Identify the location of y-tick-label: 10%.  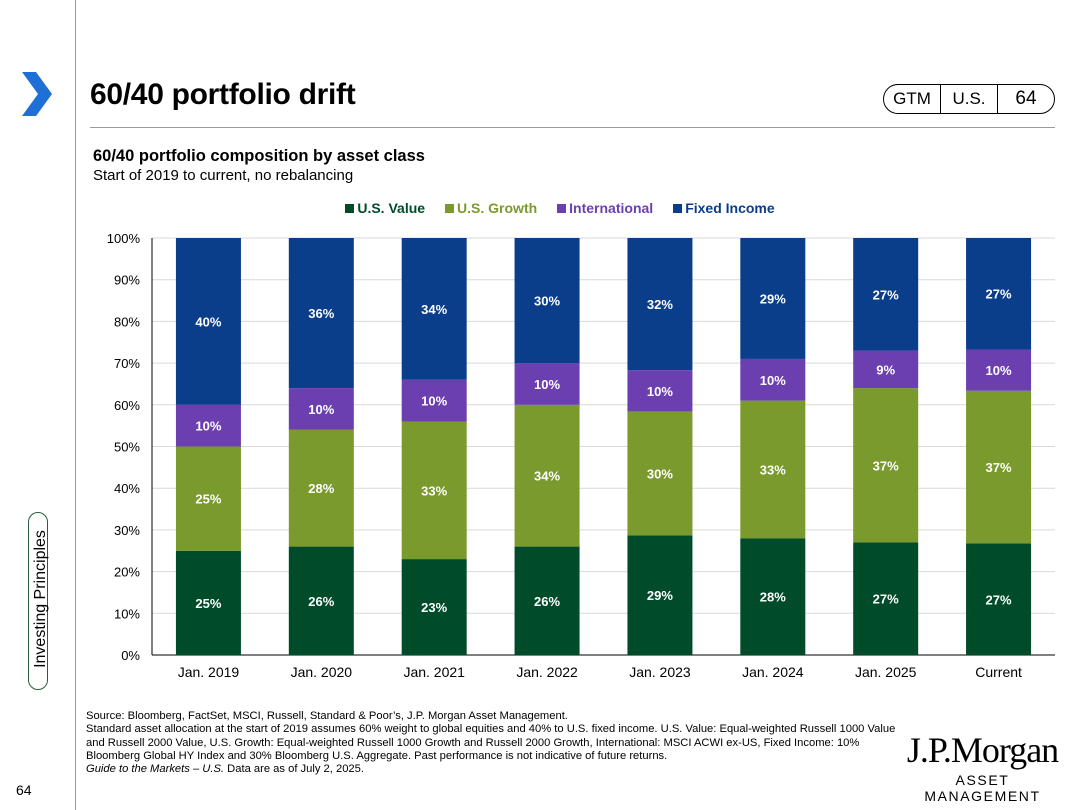
(127, 613).